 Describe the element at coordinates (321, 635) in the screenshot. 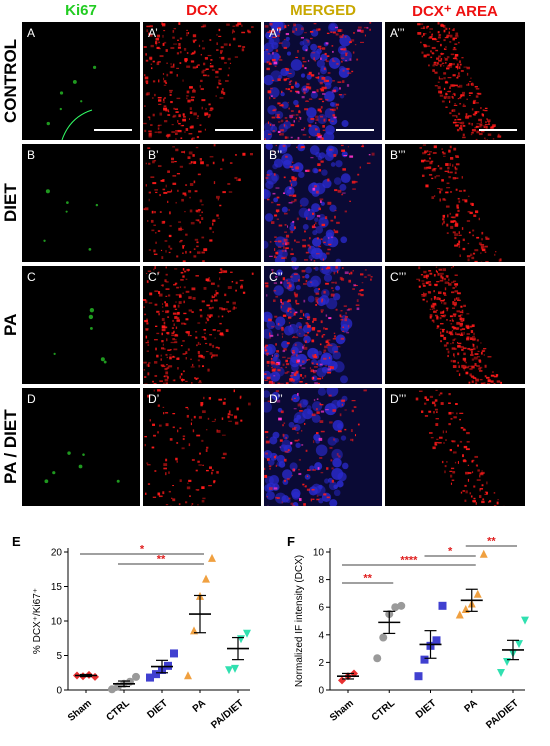

I see `y-tick-label: 4` at that location.